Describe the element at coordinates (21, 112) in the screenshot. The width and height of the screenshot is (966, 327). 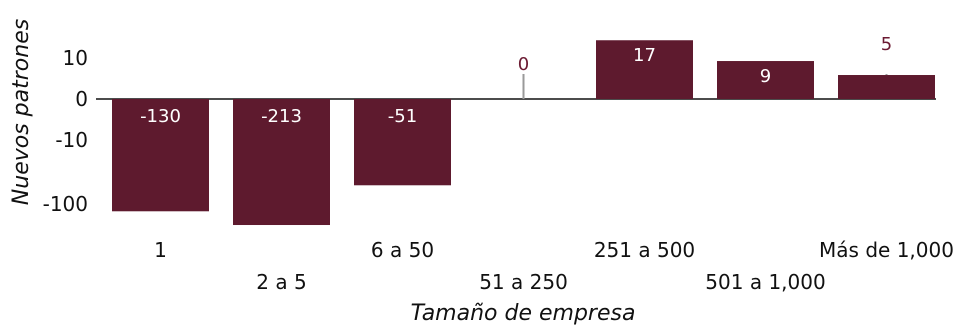
I see `y-axis-title: Nuevos patrones` at that location.